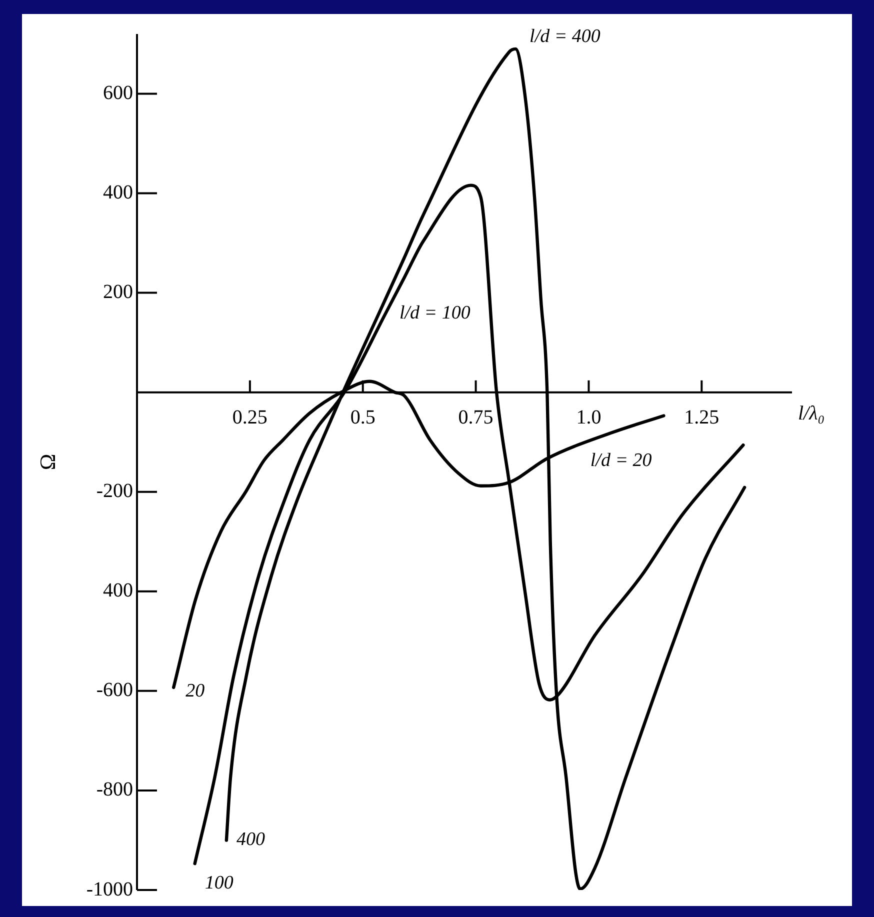 This screenshot has width=874, height=917. What do you see at coordinates (811, 413) in the screenshot?
I see `x-axis-title: l/λ₀` at bounding box center [811, 413].